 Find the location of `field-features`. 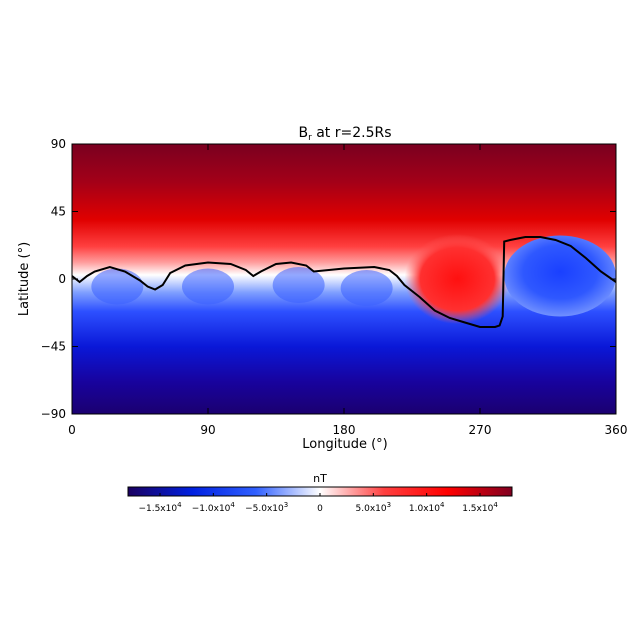

field-features is located at coordinates (353, 279).